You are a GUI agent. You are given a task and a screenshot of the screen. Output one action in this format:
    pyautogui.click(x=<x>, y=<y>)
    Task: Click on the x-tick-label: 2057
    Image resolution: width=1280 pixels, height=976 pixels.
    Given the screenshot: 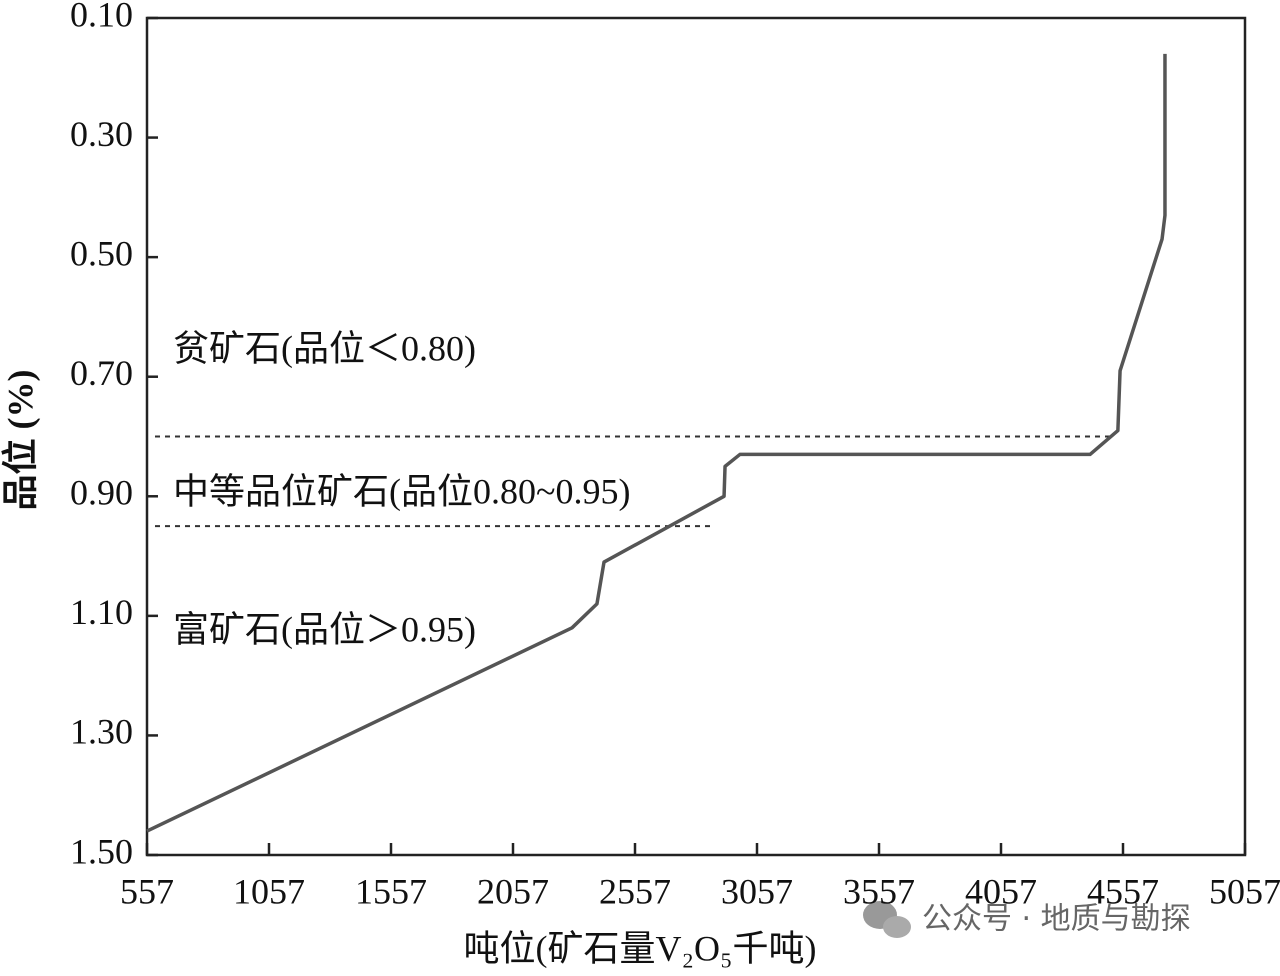 What is the action you would take?
    pyautogui.click(x=513, y=891)
    